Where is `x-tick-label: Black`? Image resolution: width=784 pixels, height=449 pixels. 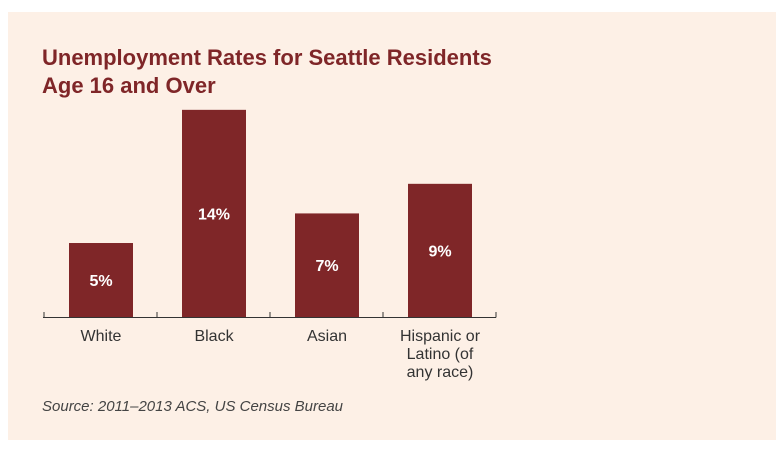 x-tick-label: Black is located at coordinates (214, 336).